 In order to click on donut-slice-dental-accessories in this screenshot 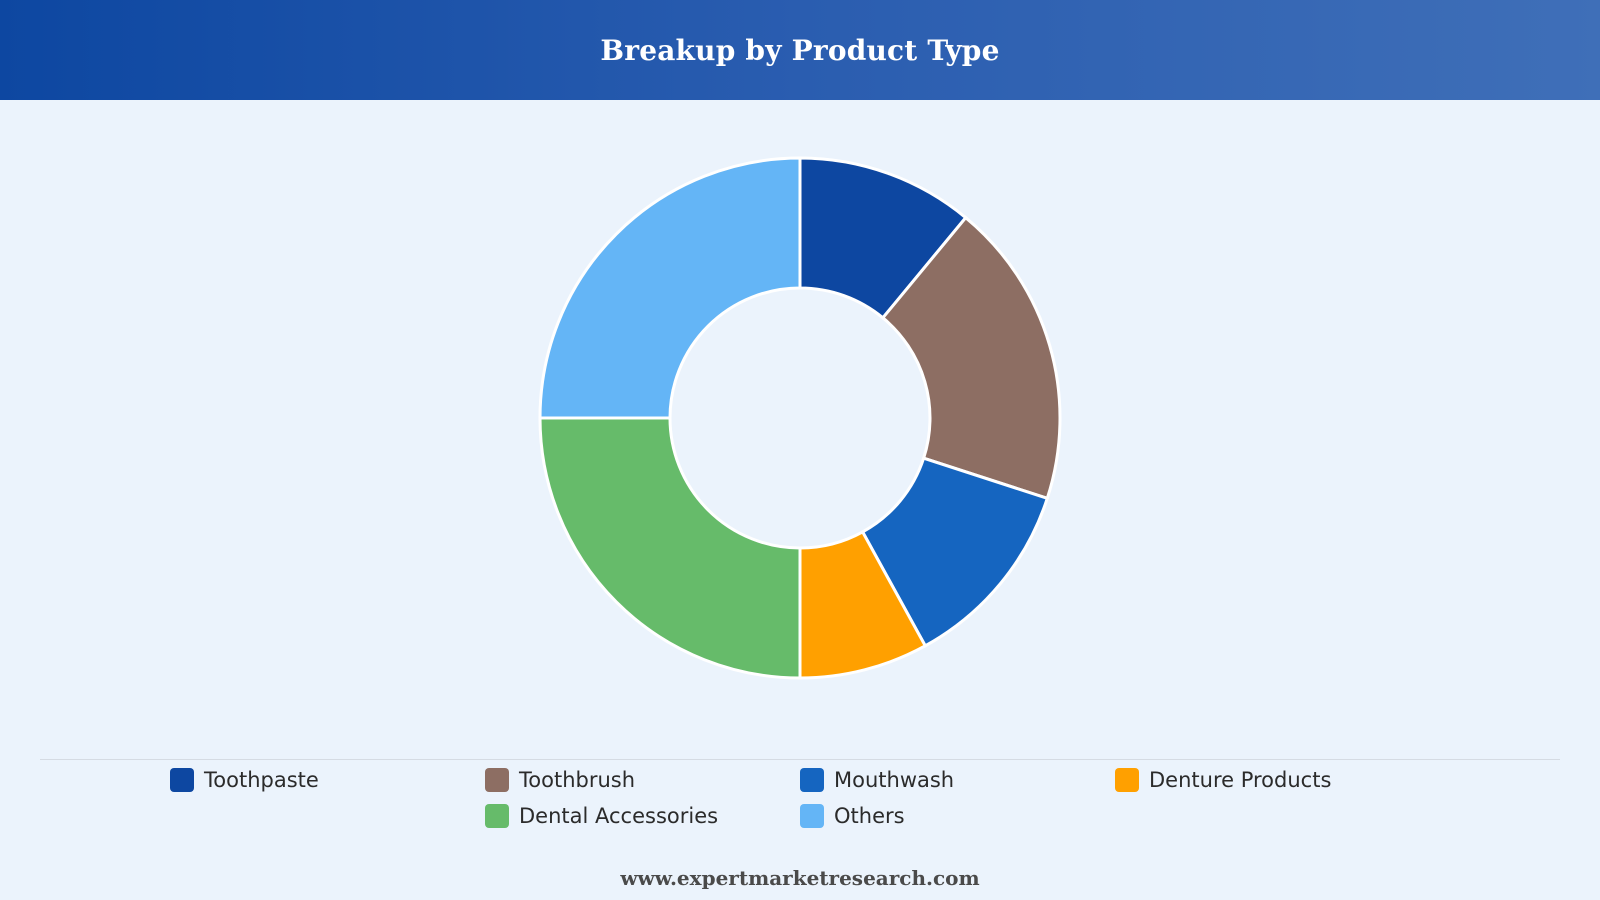, I will do `click(670, 548)`.